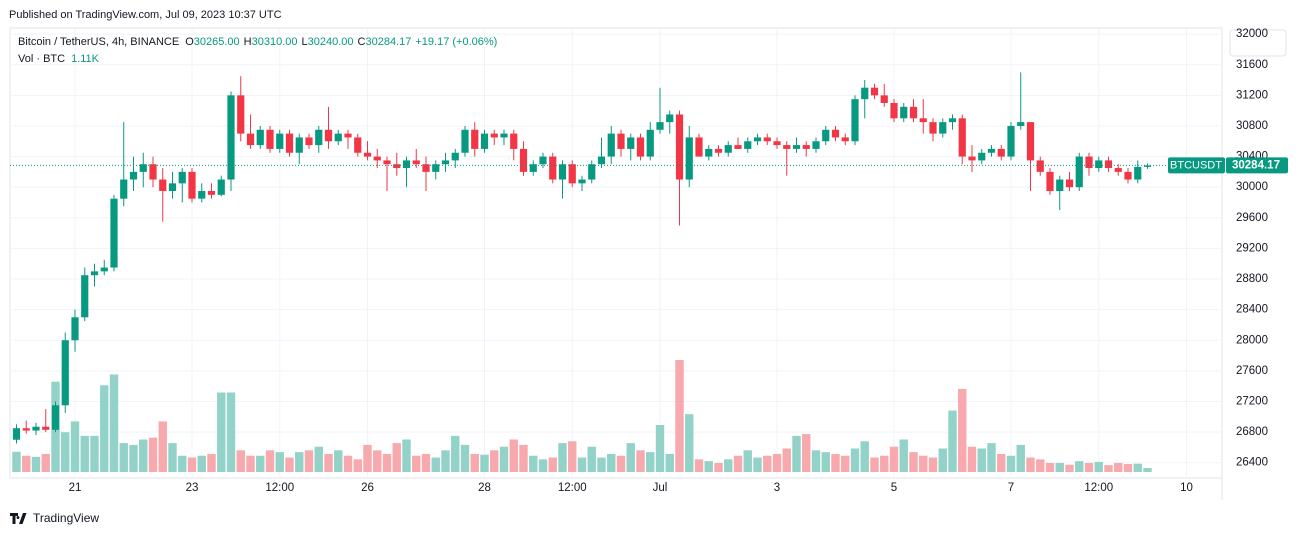  Describe the element at coordinates (331, 42) in the screenshot. I see `legend-value: 30240.00` at that location.